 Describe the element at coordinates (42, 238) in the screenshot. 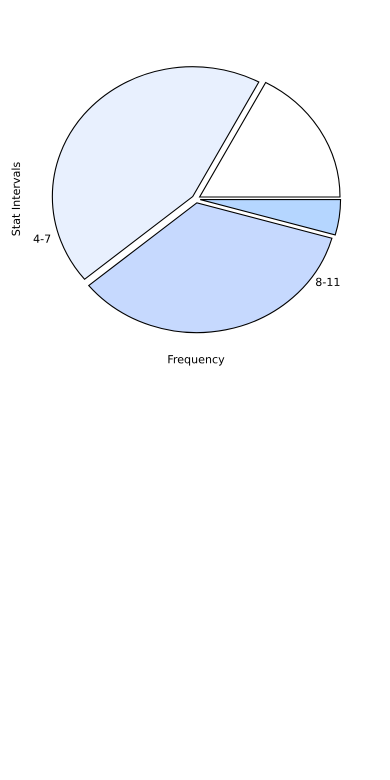

I see `slice-label: 4-7` at that location.